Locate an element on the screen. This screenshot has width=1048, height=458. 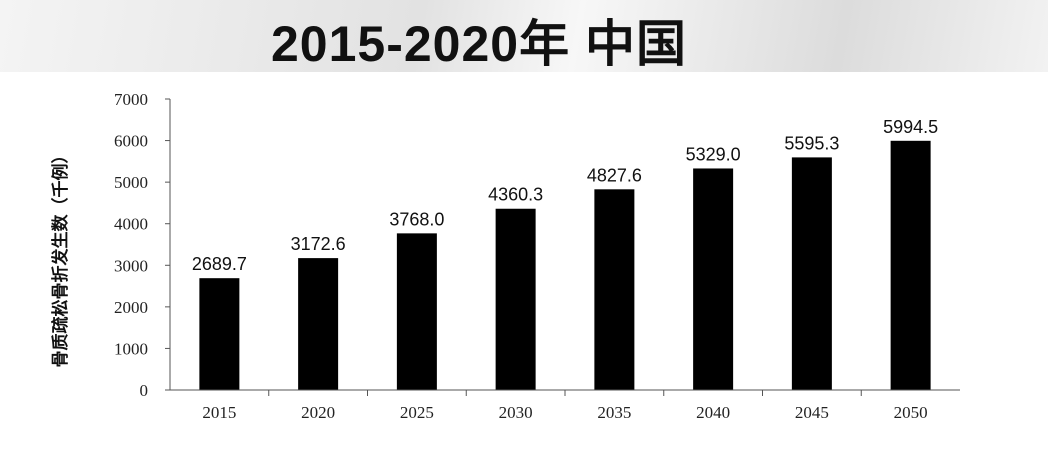
y-axis-ticks: 0 1000 2000 3000 4000 5000 6000 7000 is located at coordinates (142, 245).